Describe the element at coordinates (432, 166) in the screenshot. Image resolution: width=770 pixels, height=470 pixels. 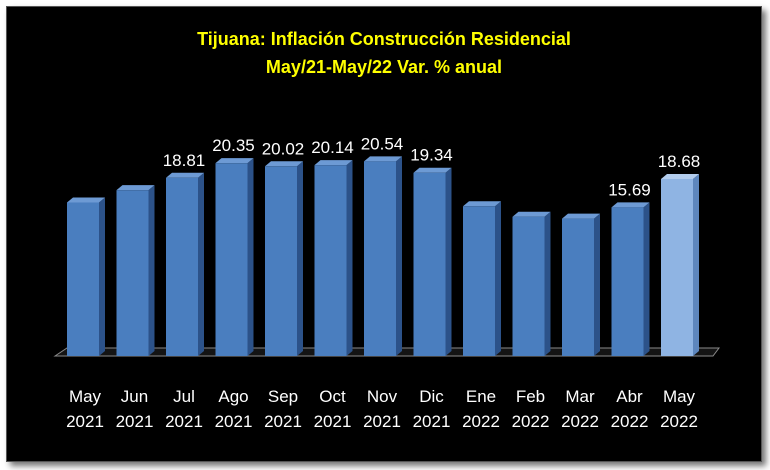
I see `data-labels: 18.81 20.35 20.02 20.14 20.54 19.34 15.69 18.68` at that location.